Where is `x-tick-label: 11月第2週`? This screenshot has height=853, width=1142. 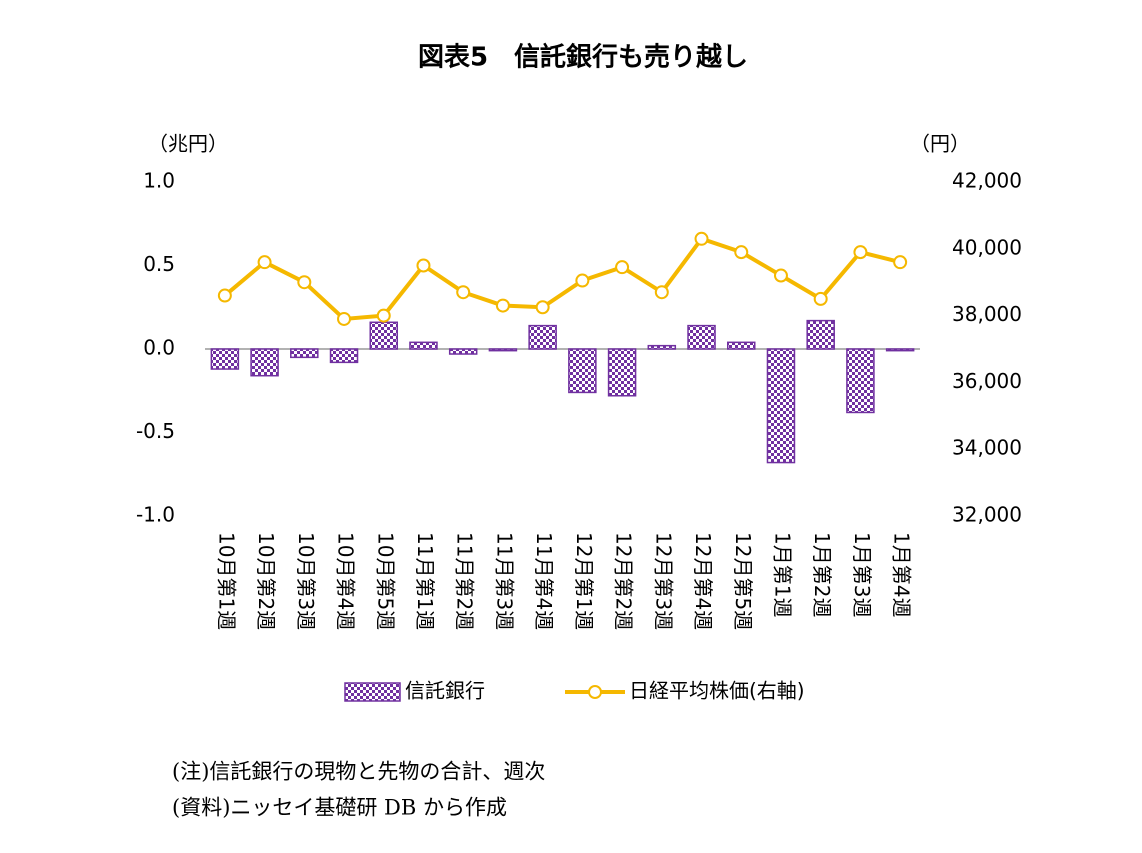
x-tick-label: 11月第2週 is located at coordinates (465, 581).